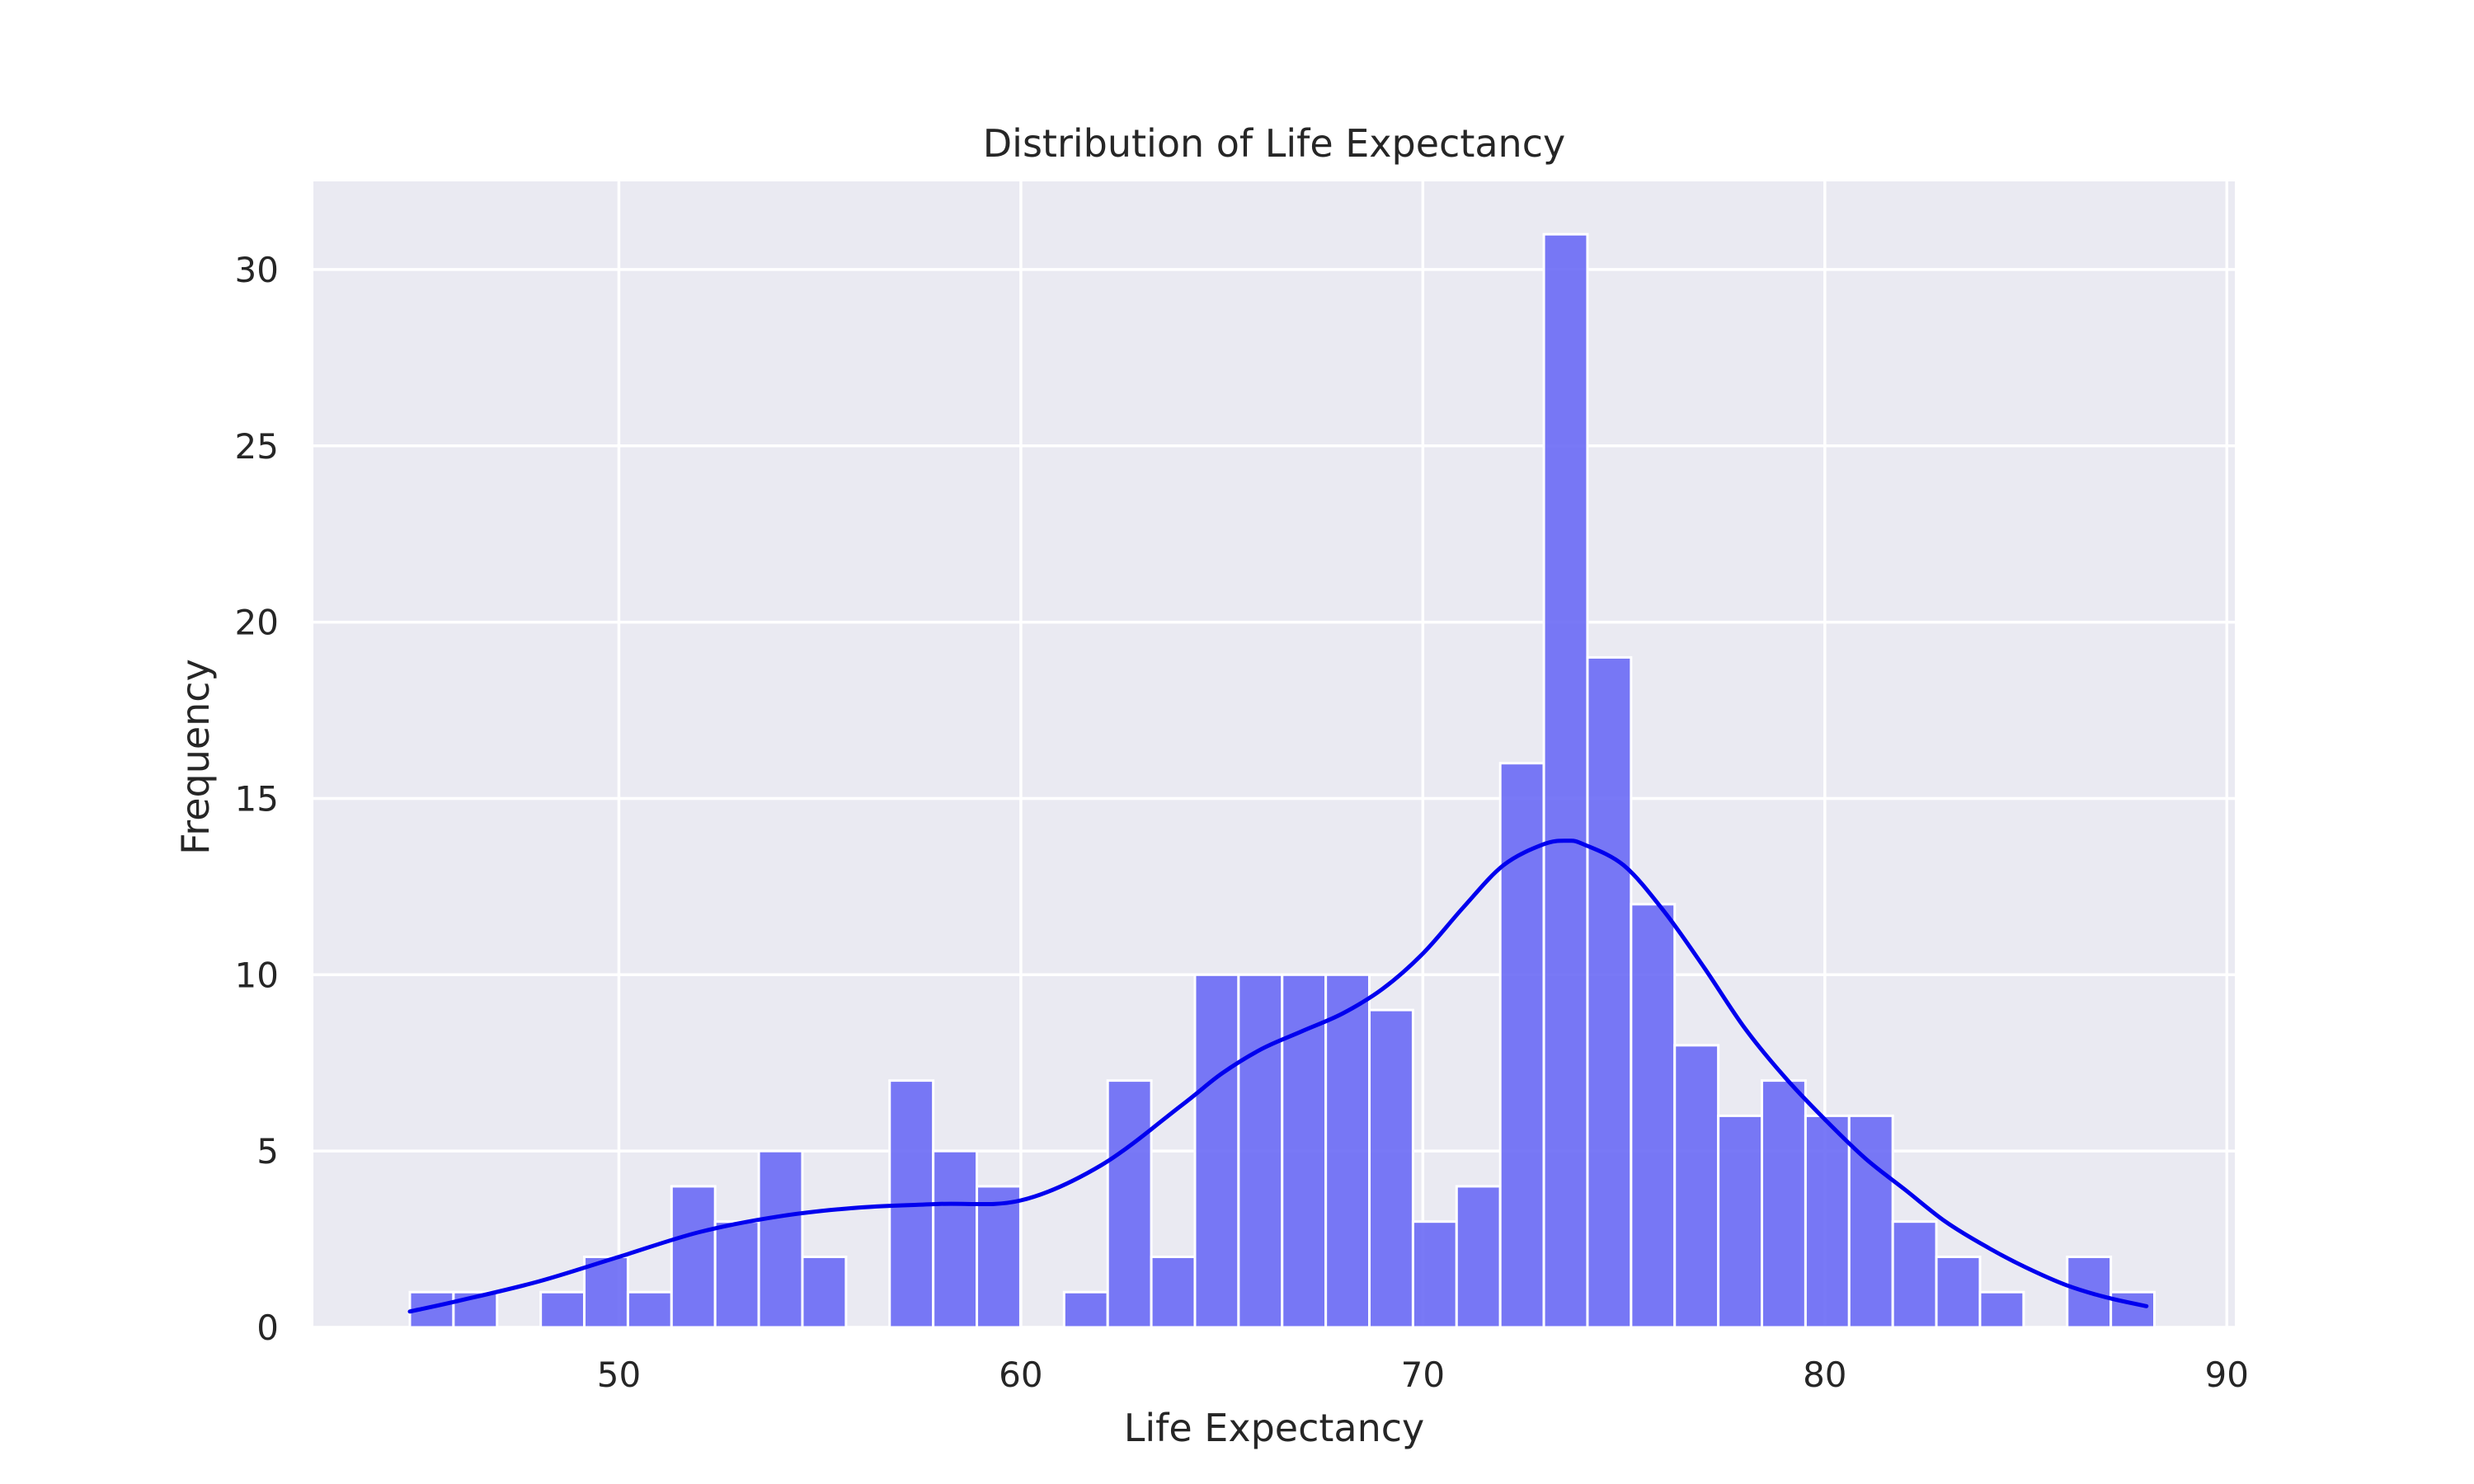  I want to click on y-tick-label: 25, so click(257, 446).